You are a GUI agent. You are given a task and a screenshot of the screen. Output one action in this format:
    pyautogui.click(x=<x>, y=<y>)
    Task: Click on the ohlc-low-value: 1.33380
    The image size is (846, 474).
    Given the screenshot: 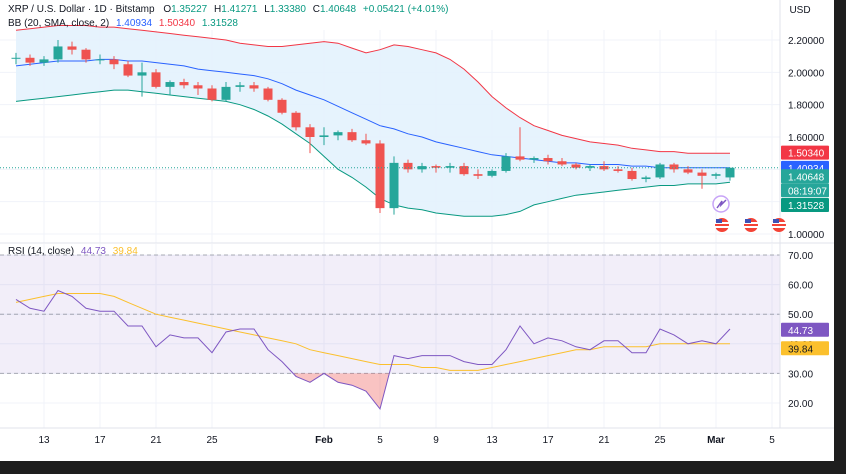 What is the action you would take?
    pyautogui.click(x=288, y=9)
    